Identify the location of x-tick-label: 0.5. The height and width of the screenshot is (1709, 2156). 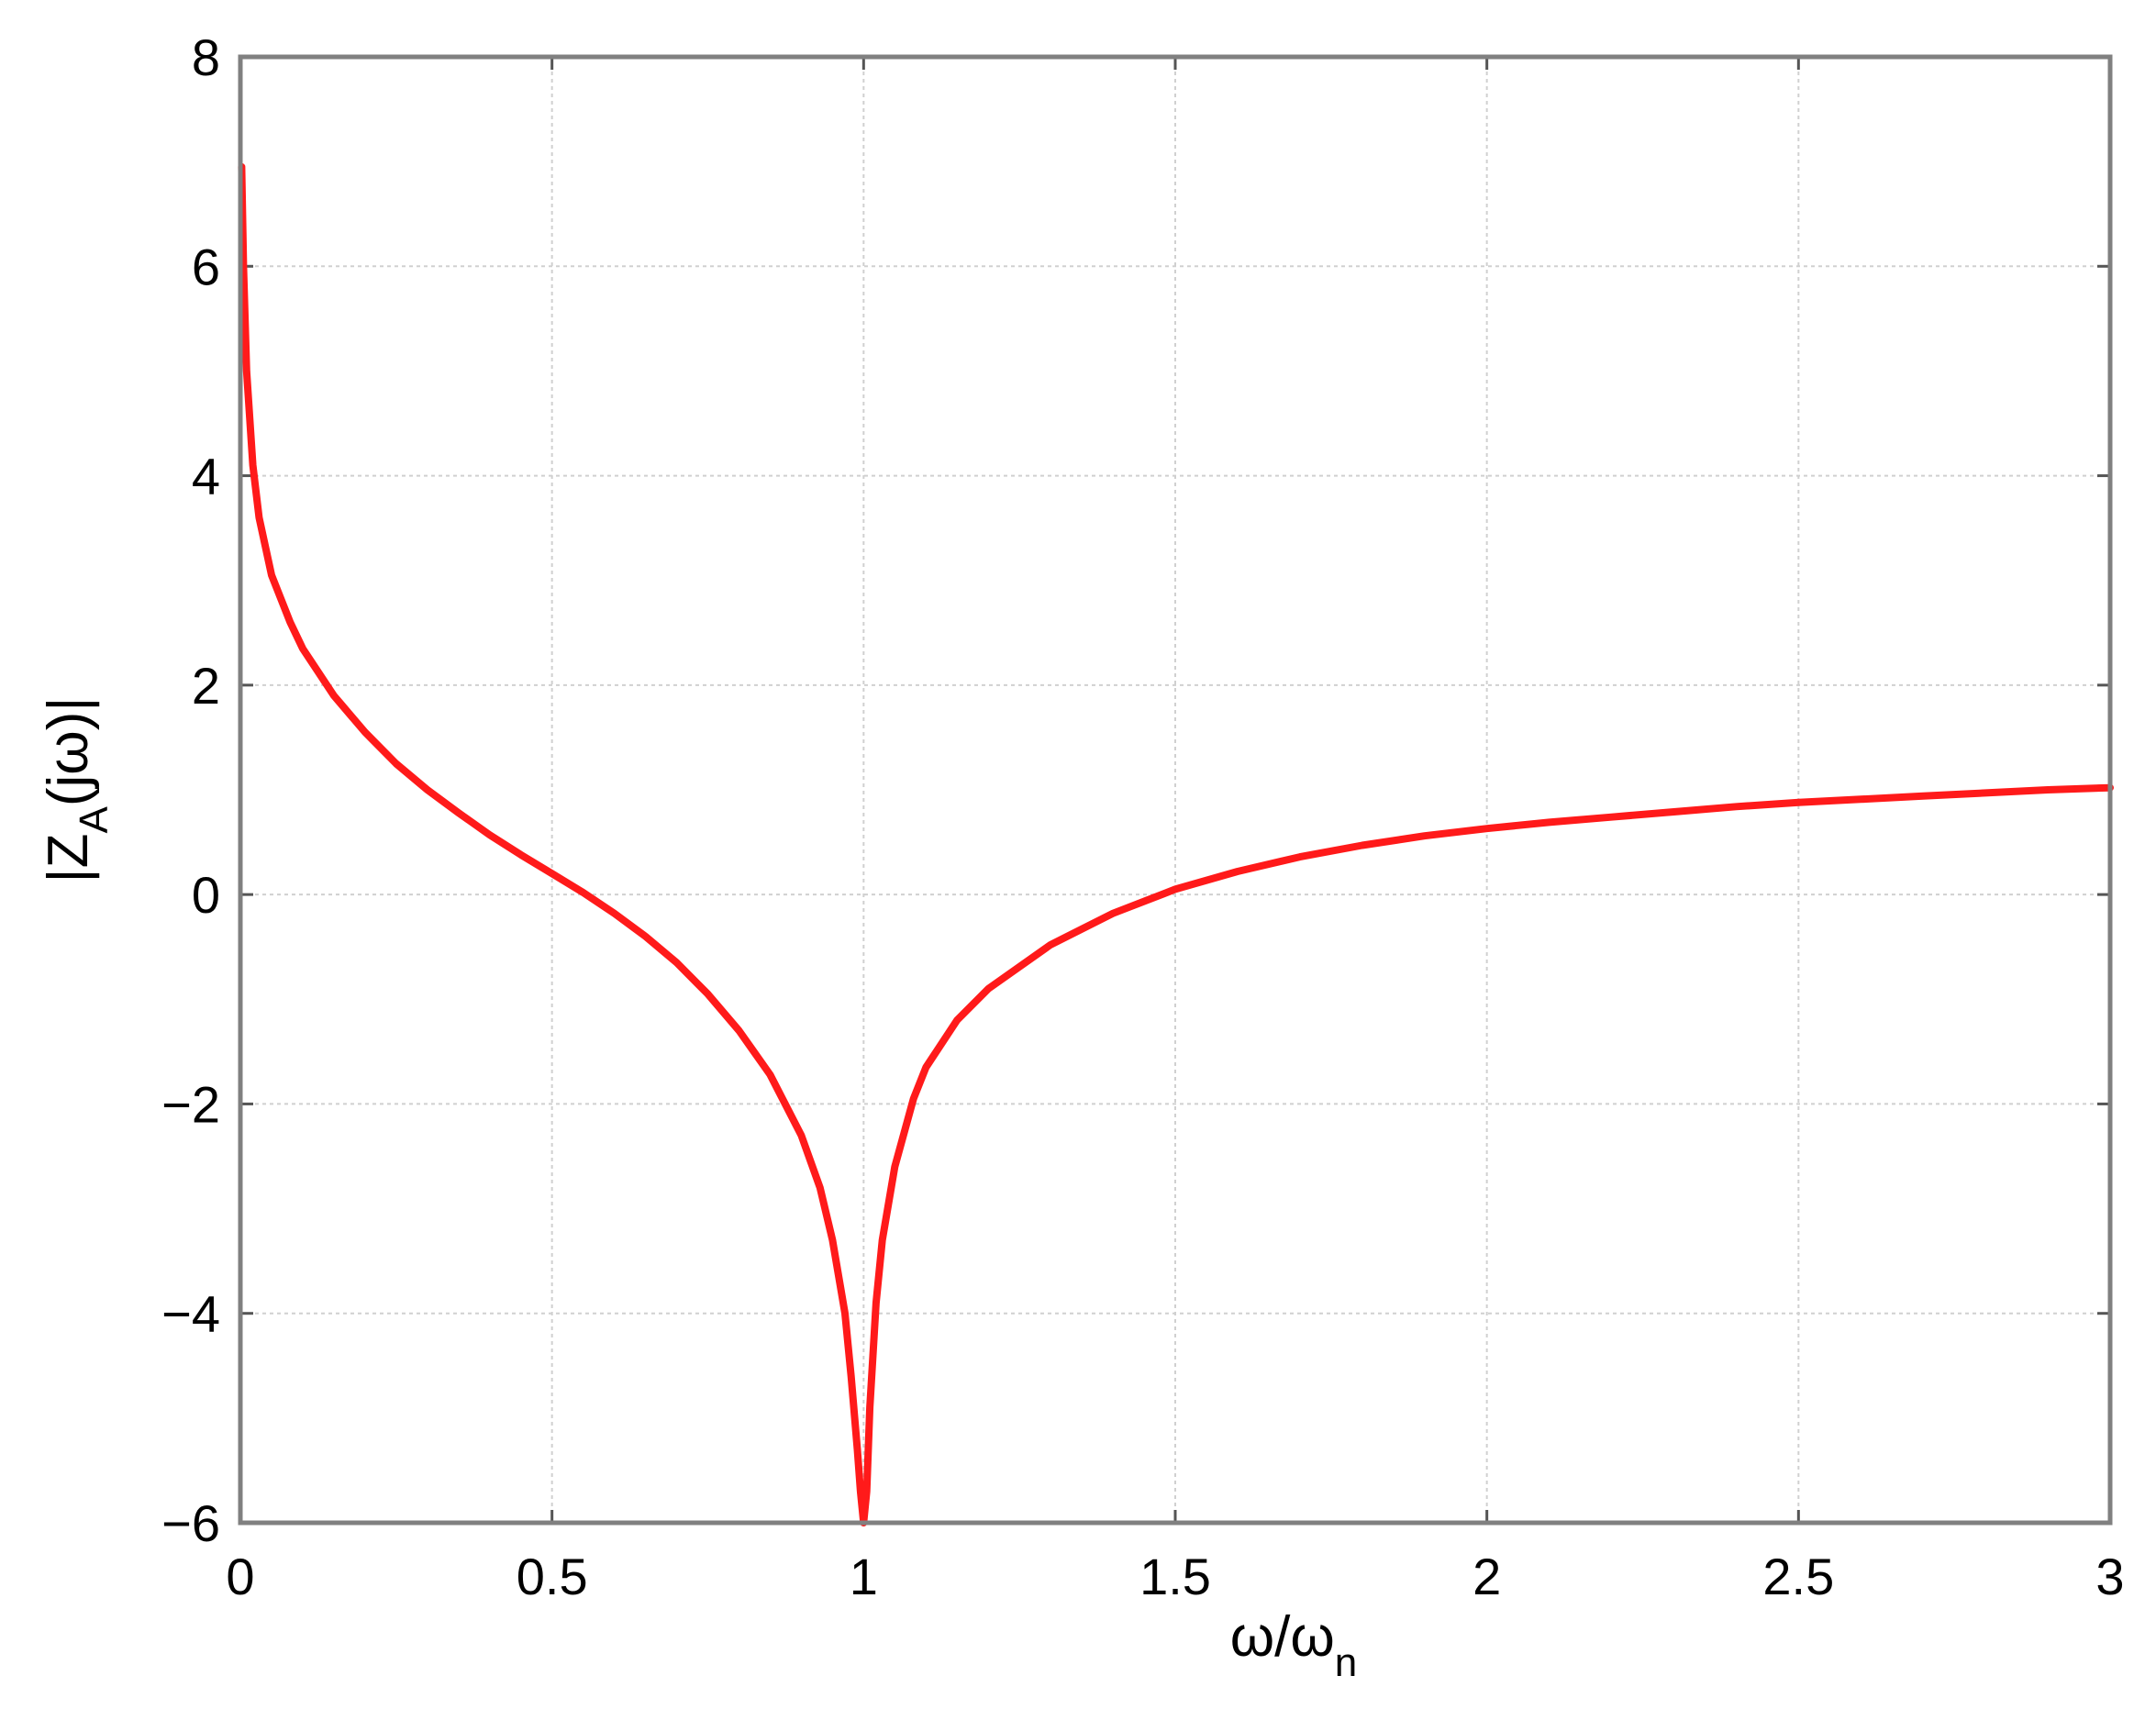
(552, 1576).